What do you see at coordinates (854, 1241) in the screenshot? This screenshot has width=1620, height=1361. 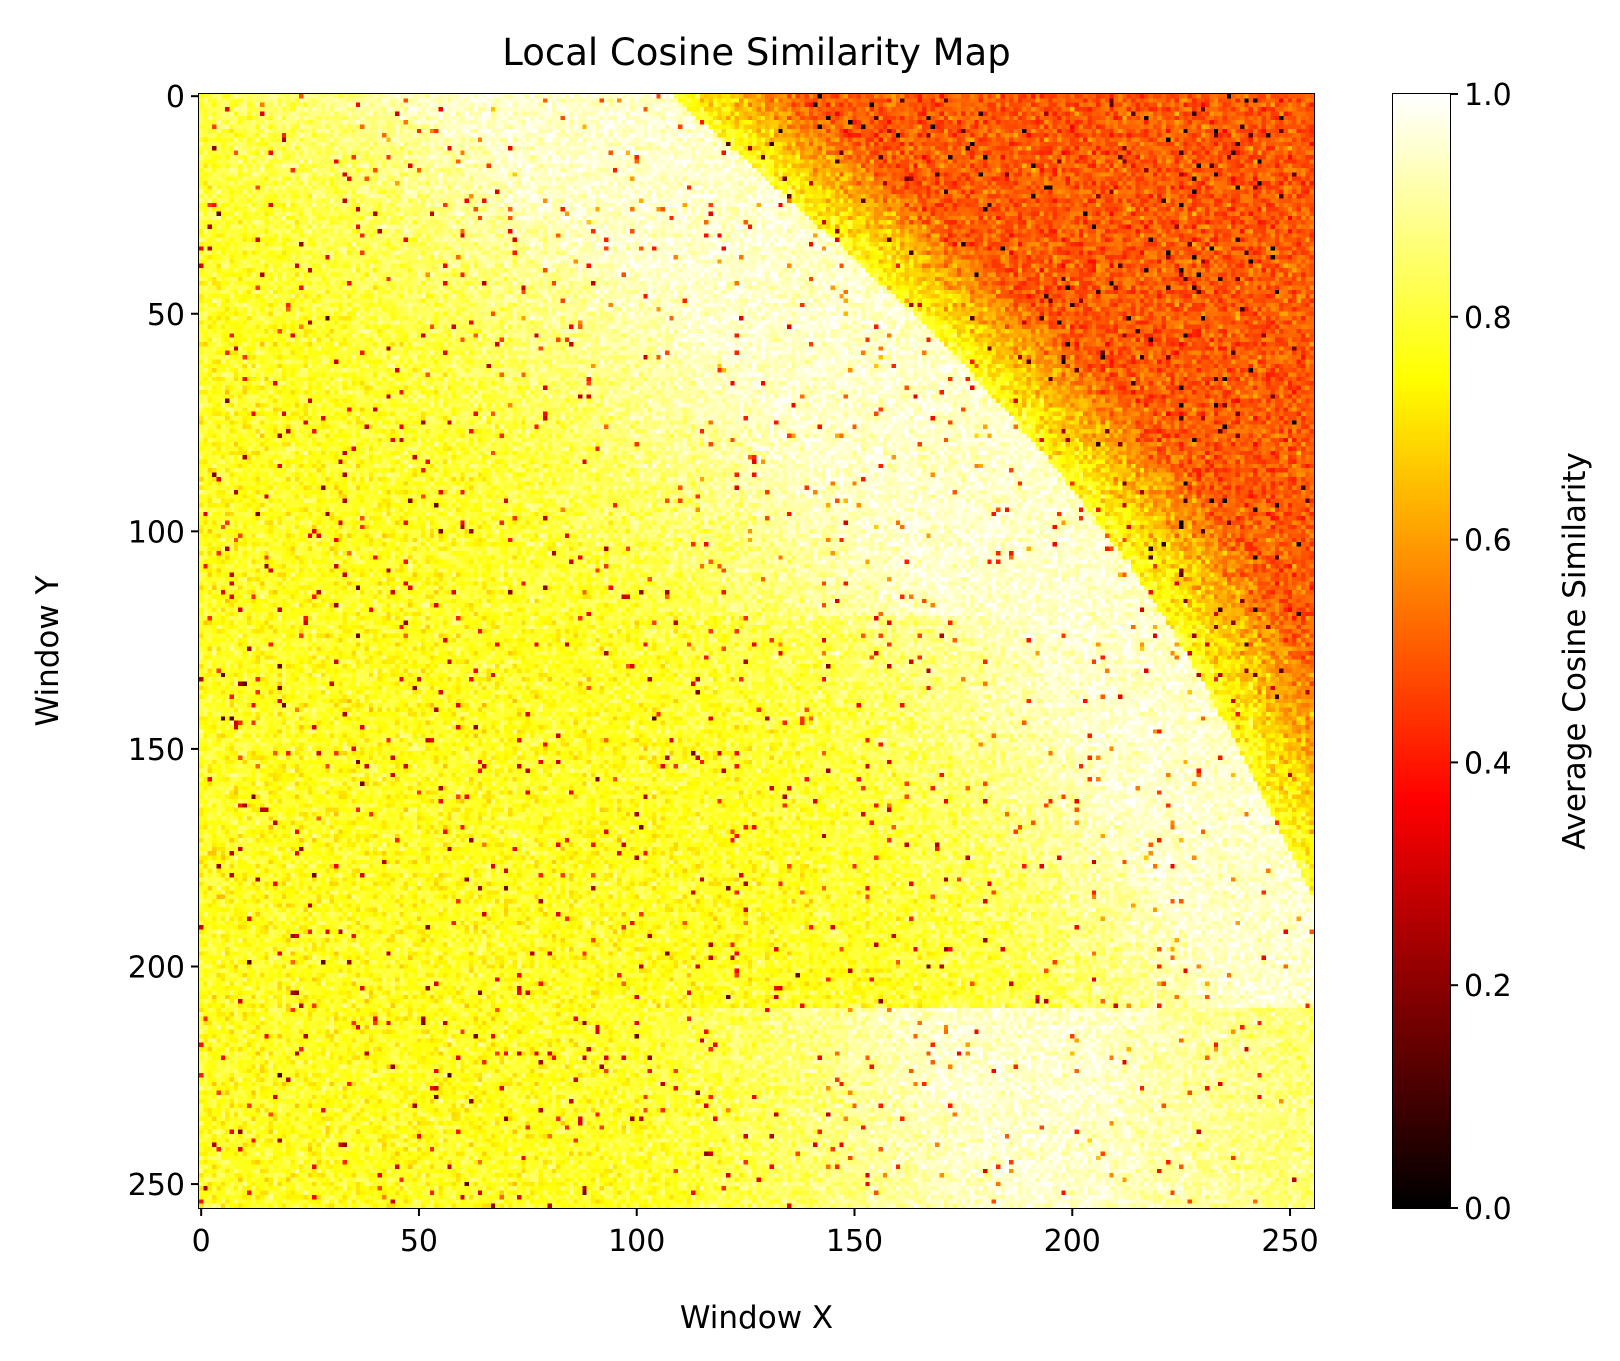 I see `x-tick-label: 150` at bounding box center [854, 1241].